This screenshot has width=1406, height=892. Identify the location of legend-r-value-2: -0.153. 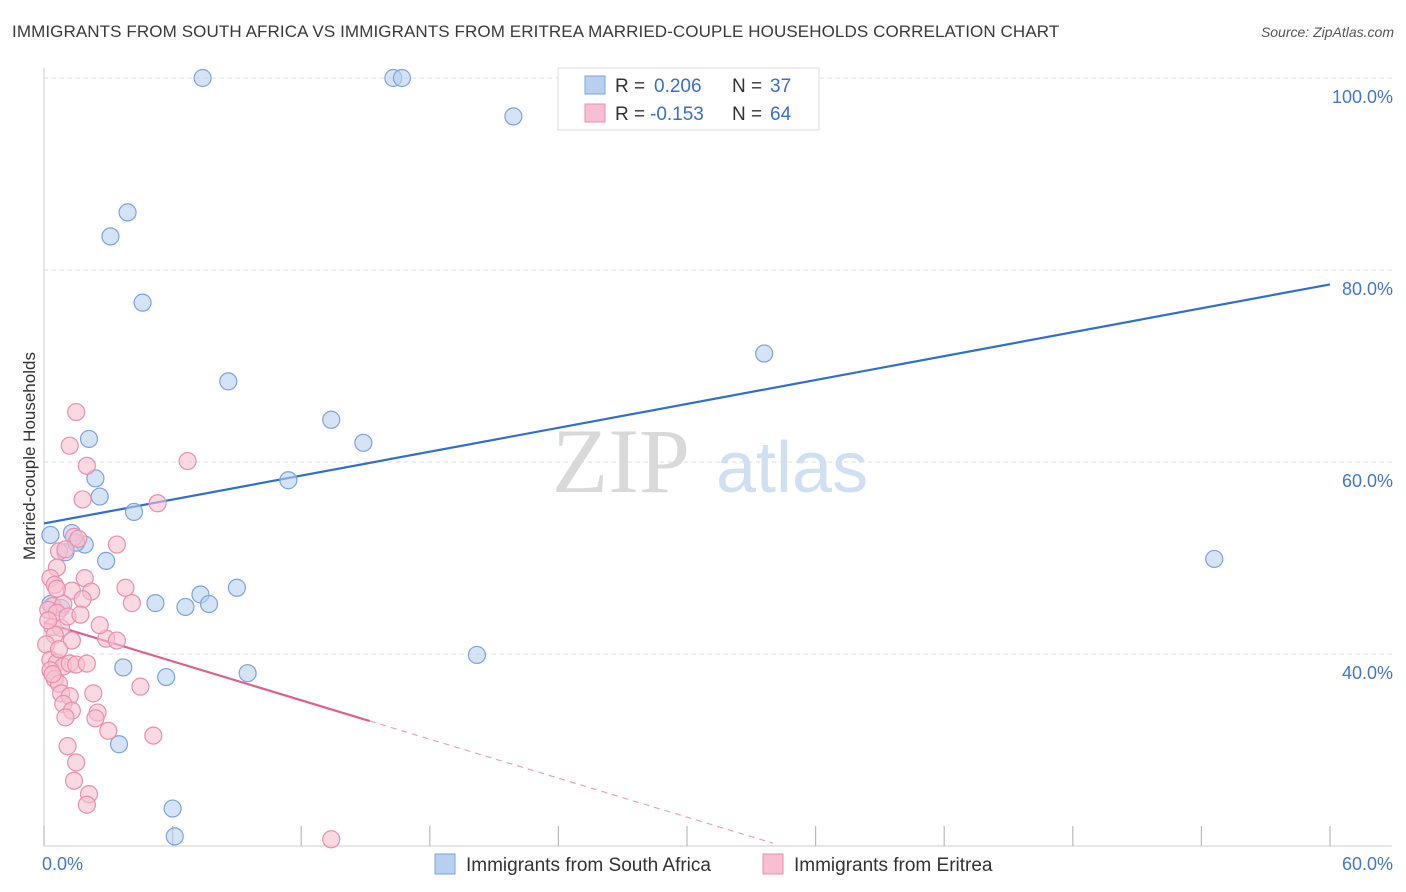
(677, 114).